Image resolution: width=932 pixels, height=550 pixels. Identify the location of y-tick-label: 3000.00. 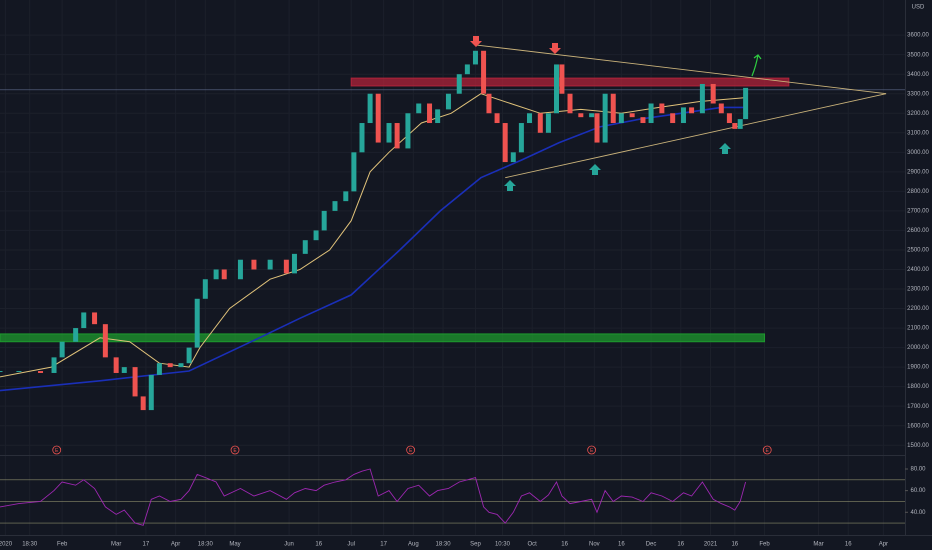
(918, 153).